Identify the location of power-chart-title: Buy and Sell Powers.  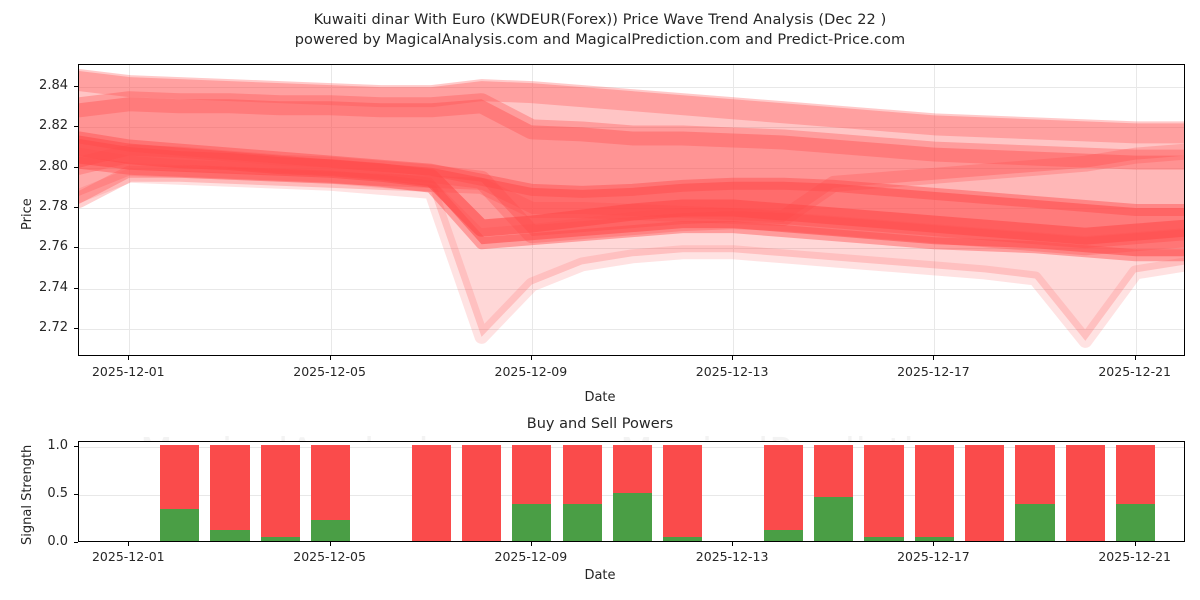
(600, 424).